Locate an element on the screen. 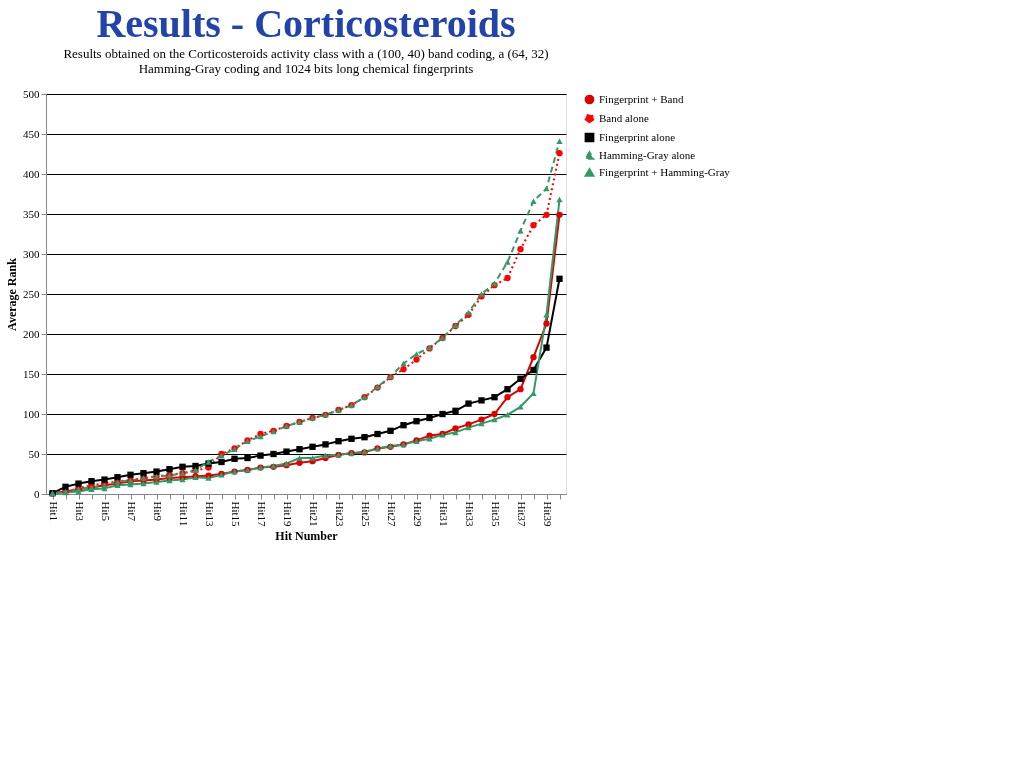 The height and width of the screenshot is (768, 1024). legend-label: Fingerprint + Hamming-Gray is located at coordinates (665, 171).